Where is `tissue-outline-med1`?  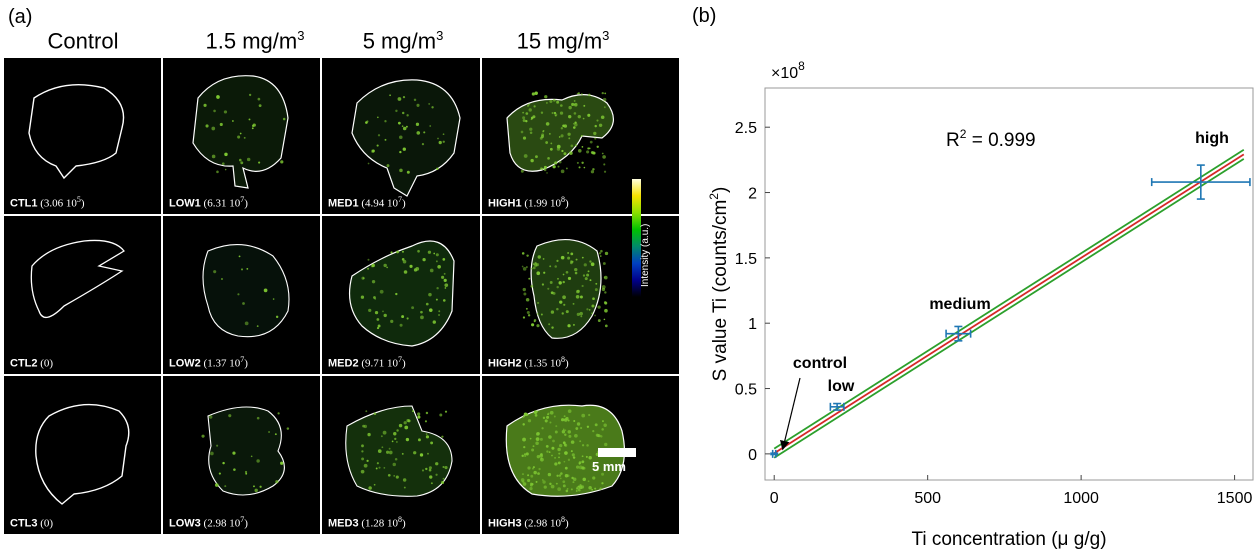 tissue-outline-med1 is located at coordinates (406, 138).